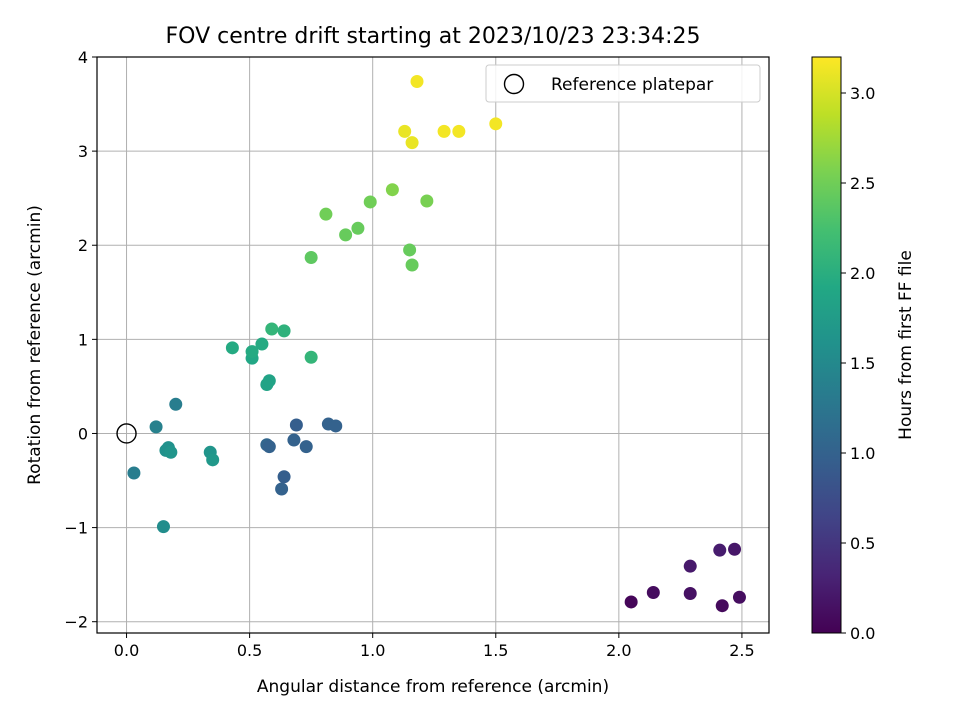 The image size is (960, 720). I want to click on colorbar-tick-label: 2.5, so click(862, 183).